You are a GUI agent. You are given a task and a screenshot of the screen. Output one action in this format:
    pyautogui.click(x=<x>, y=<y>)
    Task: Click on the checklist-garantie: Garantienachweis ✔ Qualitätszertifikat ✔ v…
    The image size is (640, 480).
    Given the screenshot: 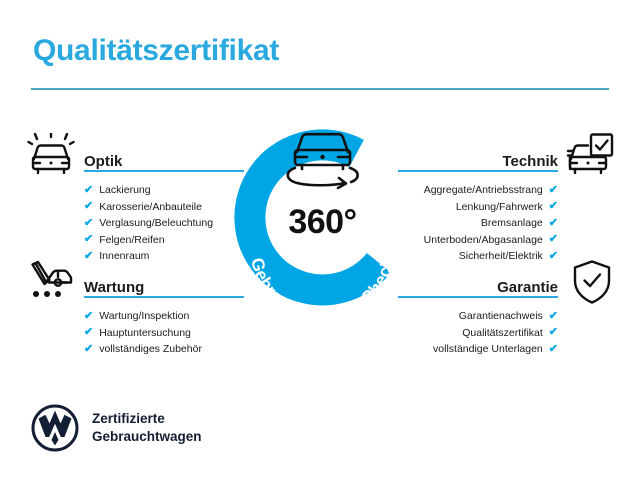 What is the action you would take?
    pyautogui.click(x=483, y=333)
    